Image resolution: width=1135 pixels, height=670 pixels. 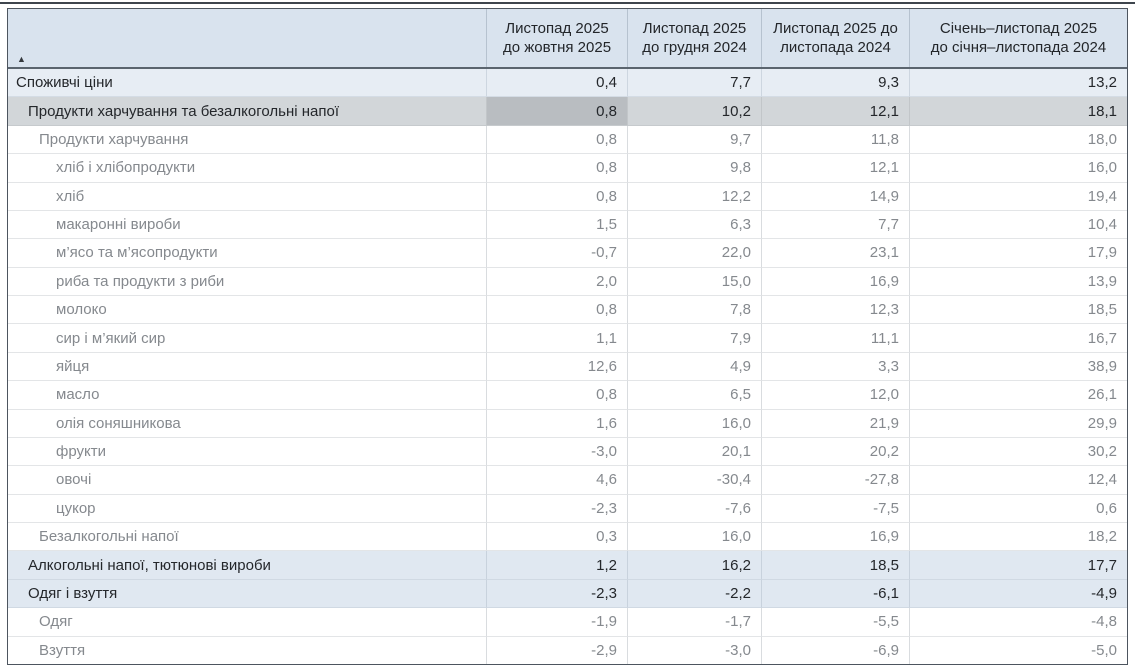 I want to click on value-cell: 16,7, so click(x=1018, y=338).